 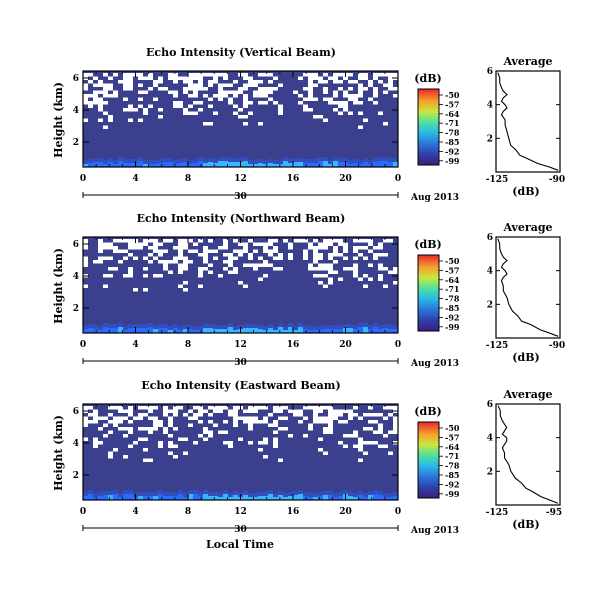 What do you see at coordinates (452, 494) in the screenshot?
I see `colorbar-tick-label: -99` at bounding box center [452, 494].